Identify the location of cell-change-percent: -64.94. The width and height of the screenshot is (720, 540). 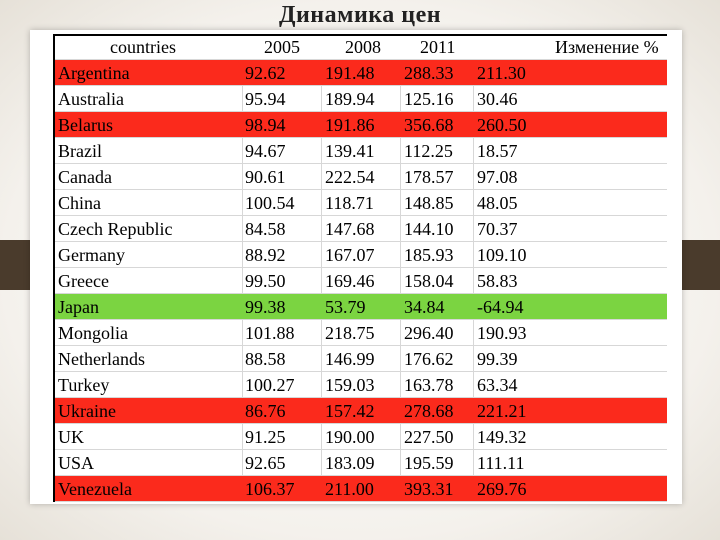
(500, 307).